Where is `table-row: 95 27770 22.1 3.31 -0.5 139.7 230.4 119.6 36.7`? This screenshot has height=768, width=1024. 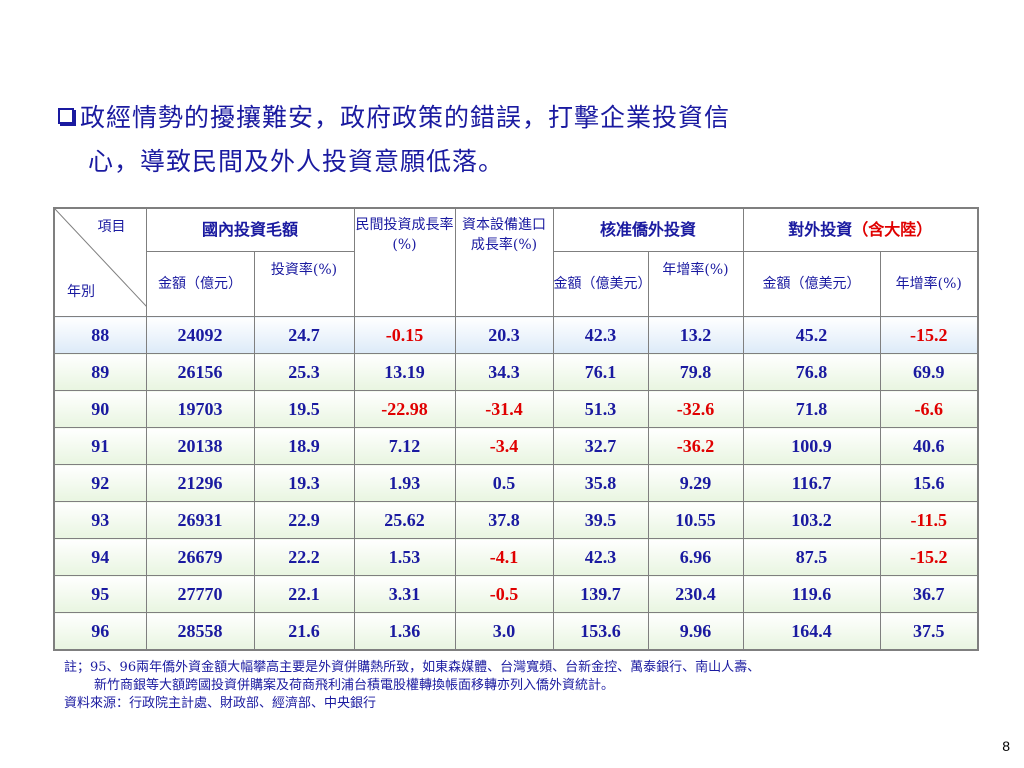 table-row: 95 27770 22.1 3.31 -0.5 139.7 230.4 119.6 36.7 is located at coordinates (516, 594).